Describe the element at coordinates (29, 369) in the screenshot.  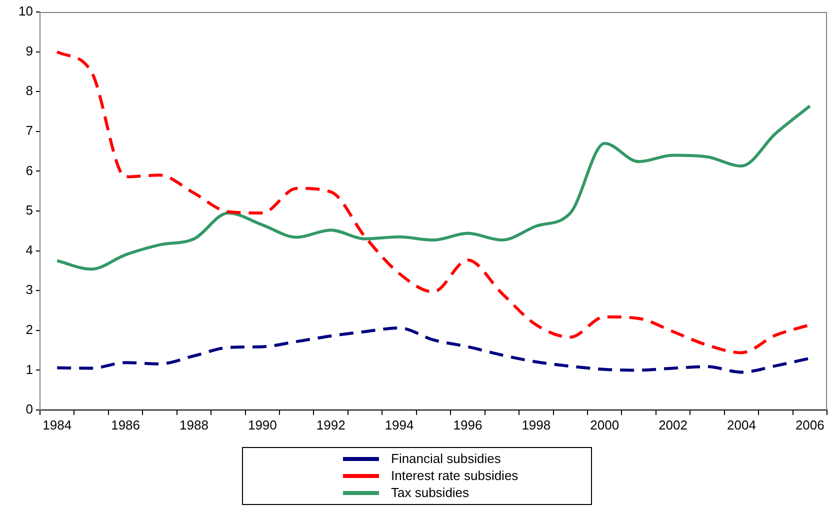
I see `y-tick-label: 1` at that location.